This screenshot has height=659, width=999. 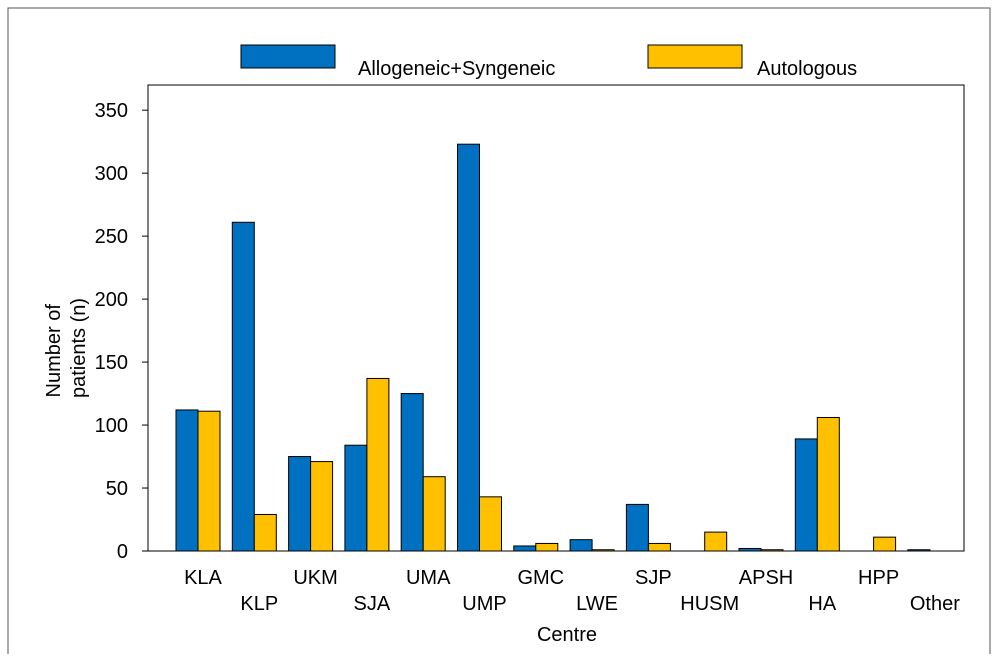 I want to click on x-tick-label: SJP, so click(x=653, y=578).